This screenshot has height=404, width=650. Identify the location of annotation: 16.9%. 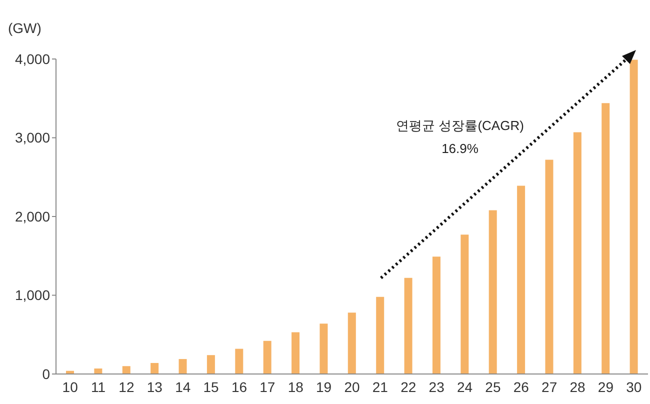
(460, 149).